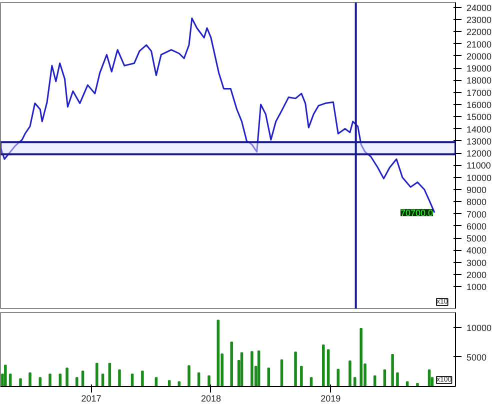 This screenshot has width=500, height=404. I want to click on y-tick-label: 21000, so click(479, 44).